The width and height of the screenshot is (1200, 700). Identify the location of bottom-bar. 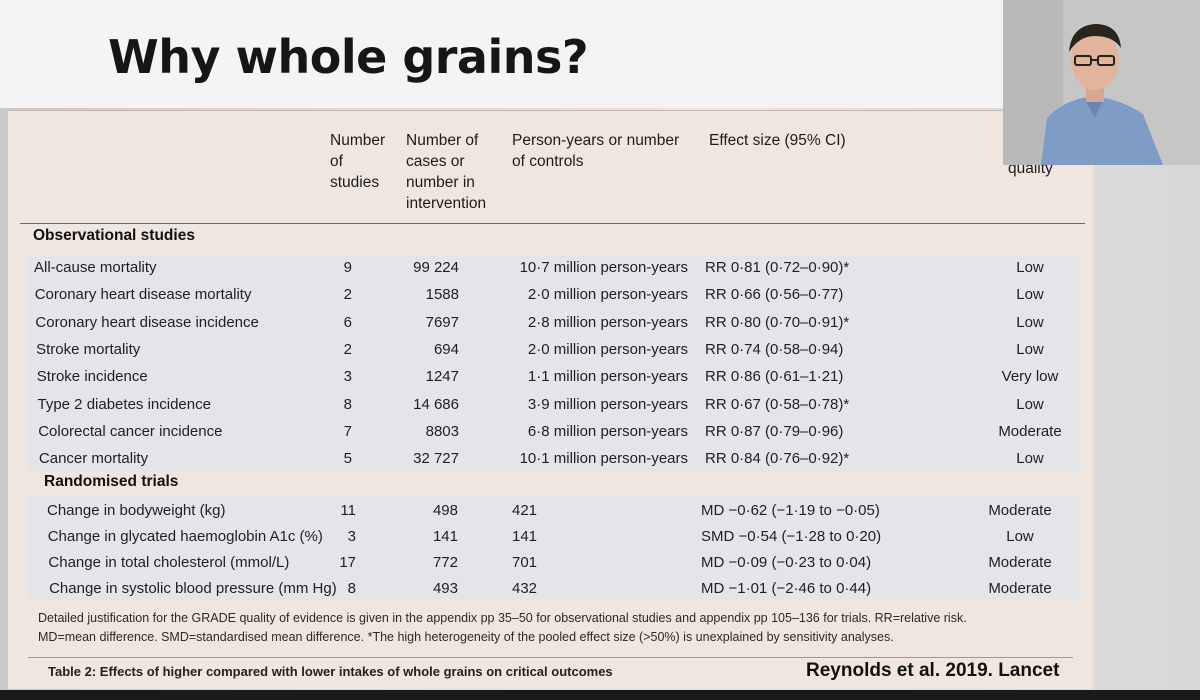
(600, 695).